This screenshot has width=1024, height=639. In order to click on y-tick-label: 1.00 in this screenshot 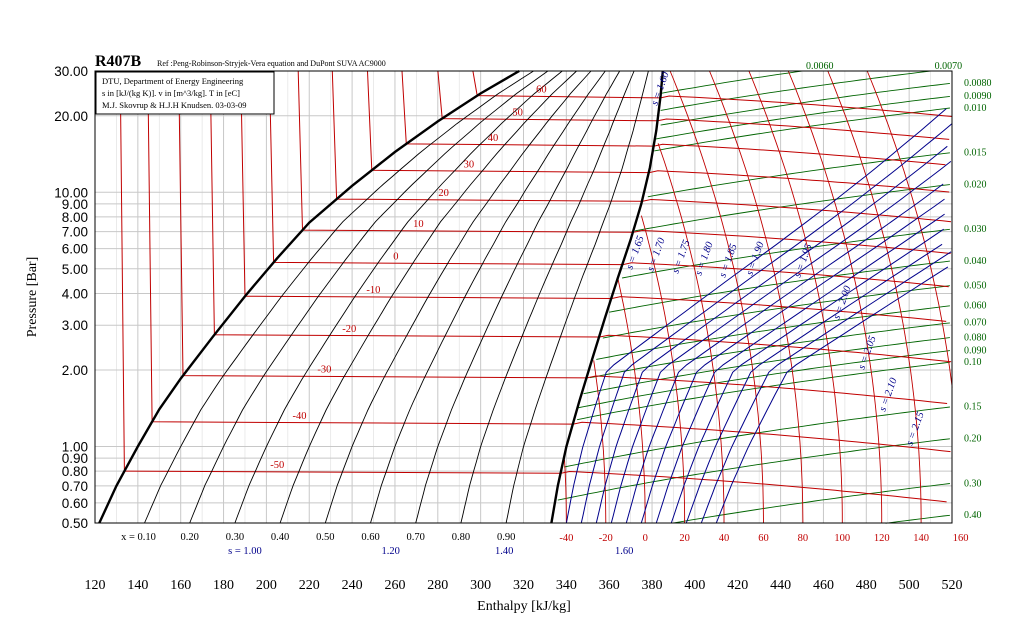, I will do `click(75, 446)`.